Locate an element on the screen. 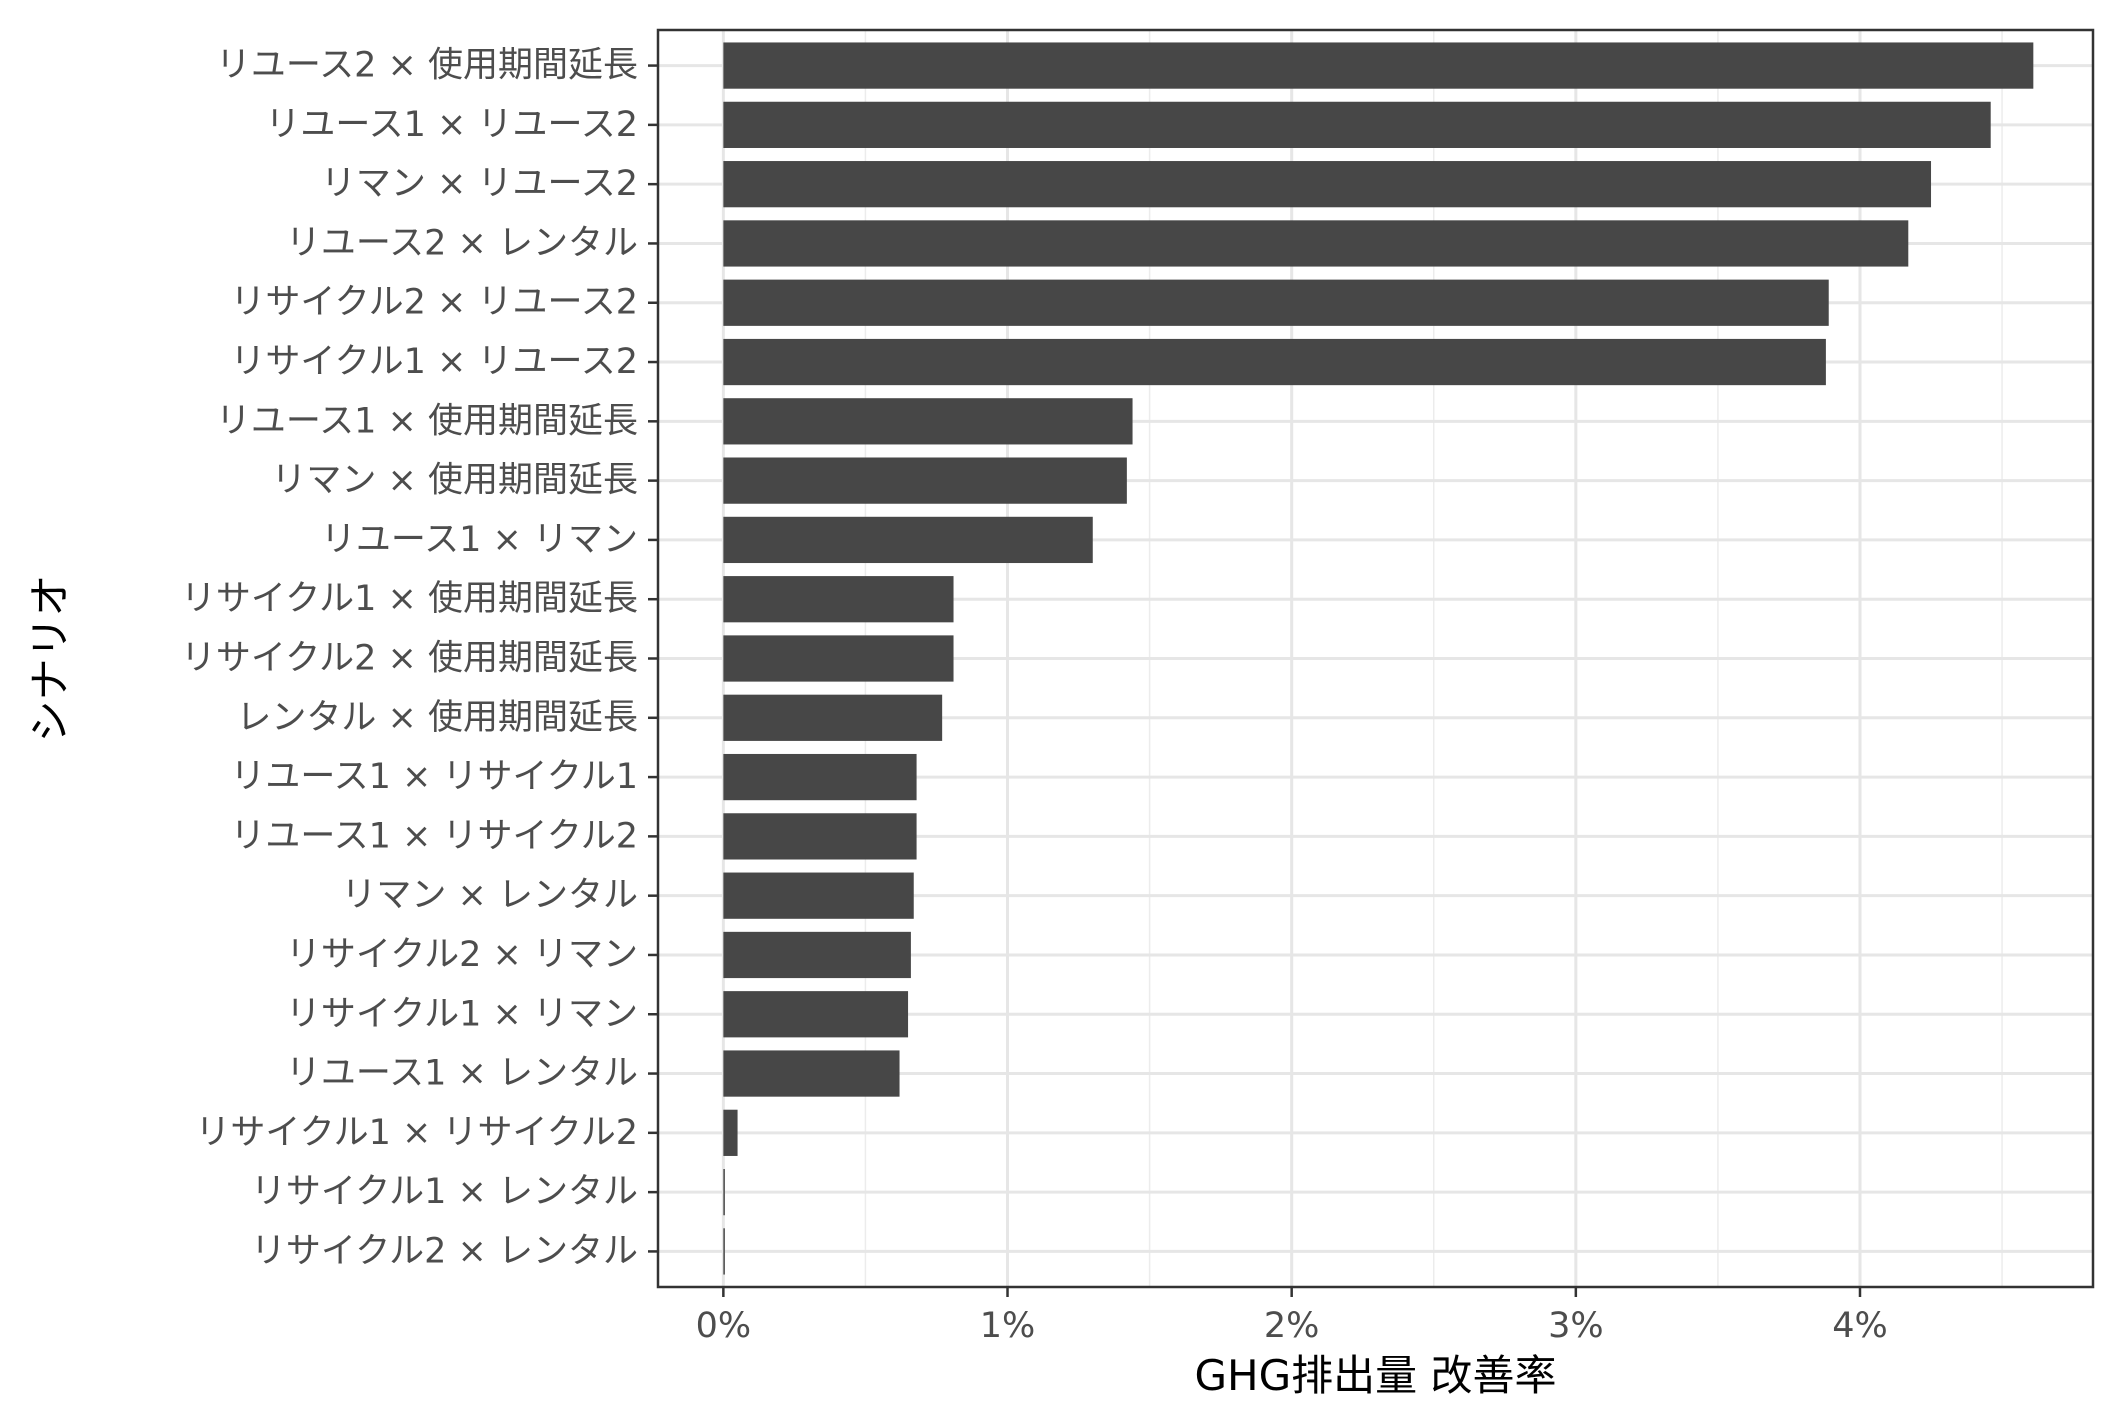 Image resolution: width=2125 pixels, height=1417 pixels. y-tick-label: リユース1 × リユース2 is located at coordinates (451, 125).